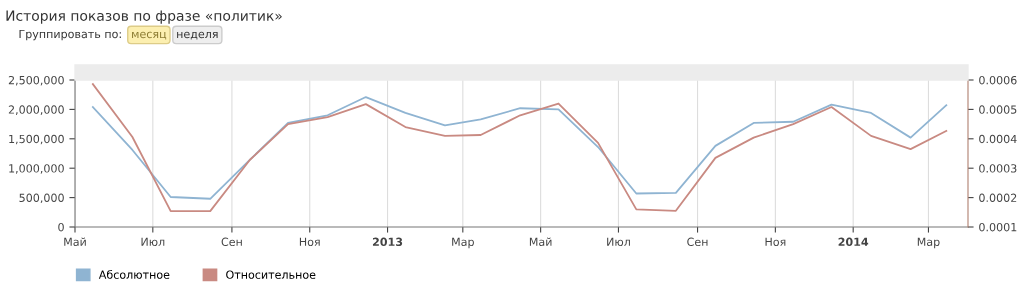 This screenshot has width=1024, height=291. I want to click on y2-tick-label: 0.0004, so click(998, 139).